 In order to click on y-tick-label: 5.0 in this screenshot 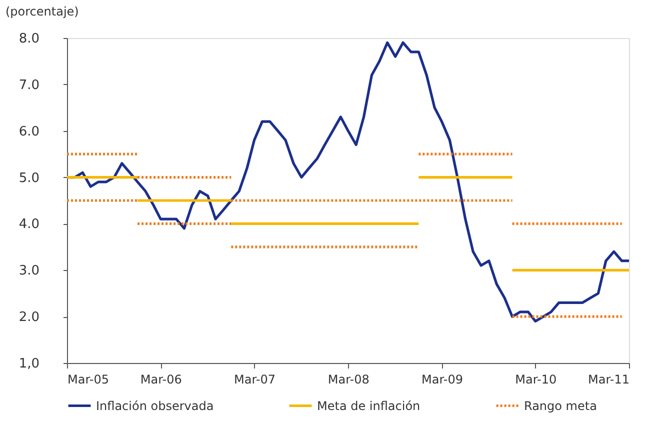, I will do `click(29, 178)`.